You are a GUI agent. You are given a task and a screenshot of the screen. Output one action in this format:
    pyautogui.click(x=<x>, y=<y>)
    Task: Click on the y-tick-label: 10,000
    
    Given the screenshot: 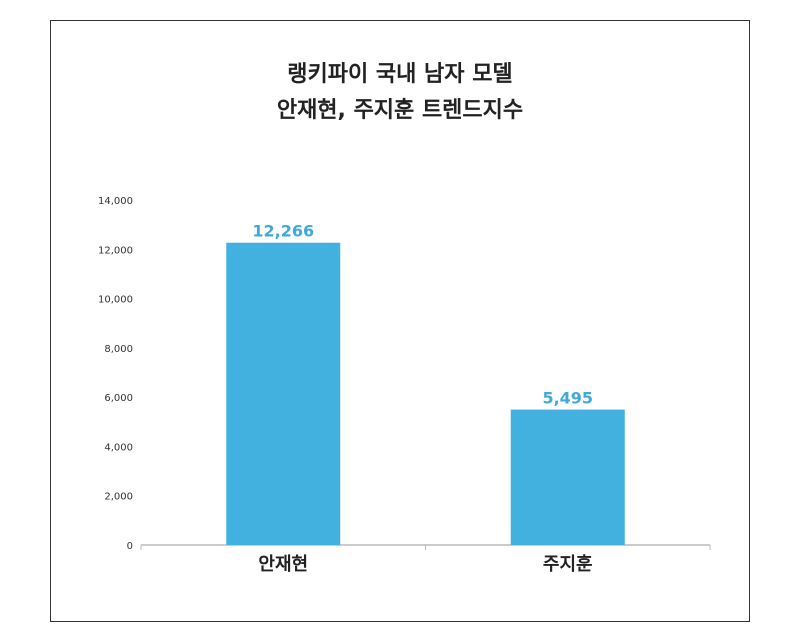 What is the action you would take?
    pyautogui.click(x=115, y=300)
    